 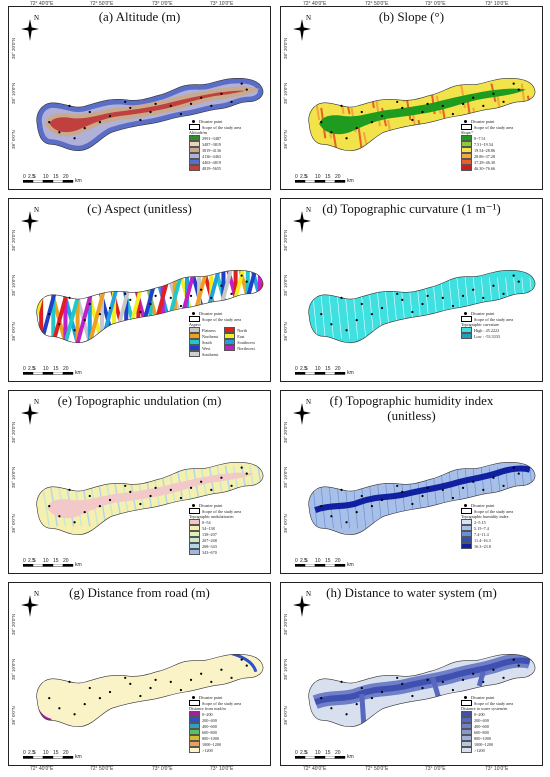 What do you see at coordinates (209, 552) in the screenshot?
I see `legend-item-label: 343~670` at bounding box center [209, 552].